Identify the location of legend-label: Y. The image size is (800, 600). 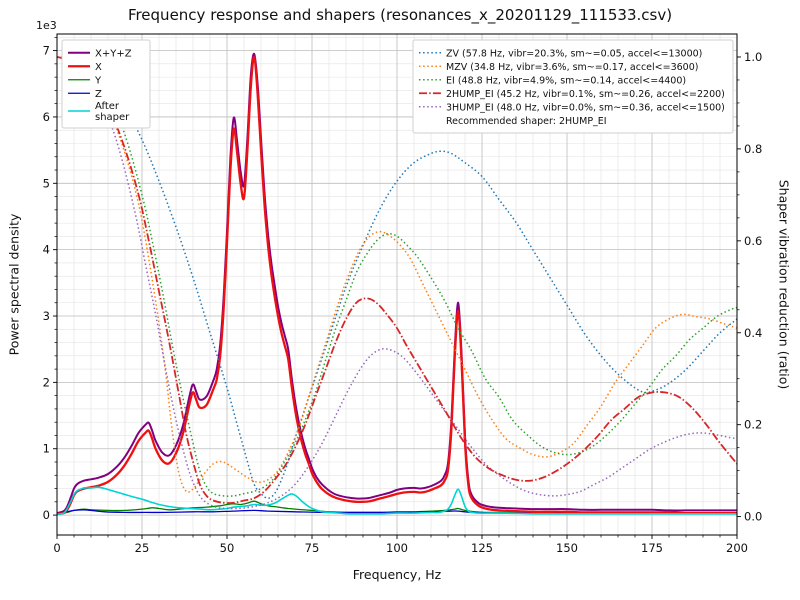
(98, 80).